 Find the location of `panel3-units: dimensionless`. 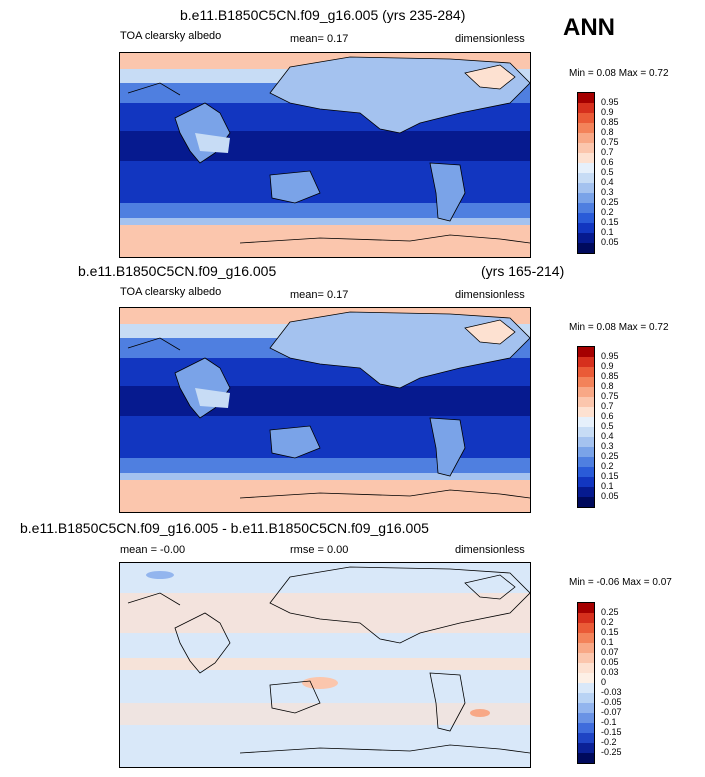

panel3-units: dimensionless is located at coordinates (490, 550).